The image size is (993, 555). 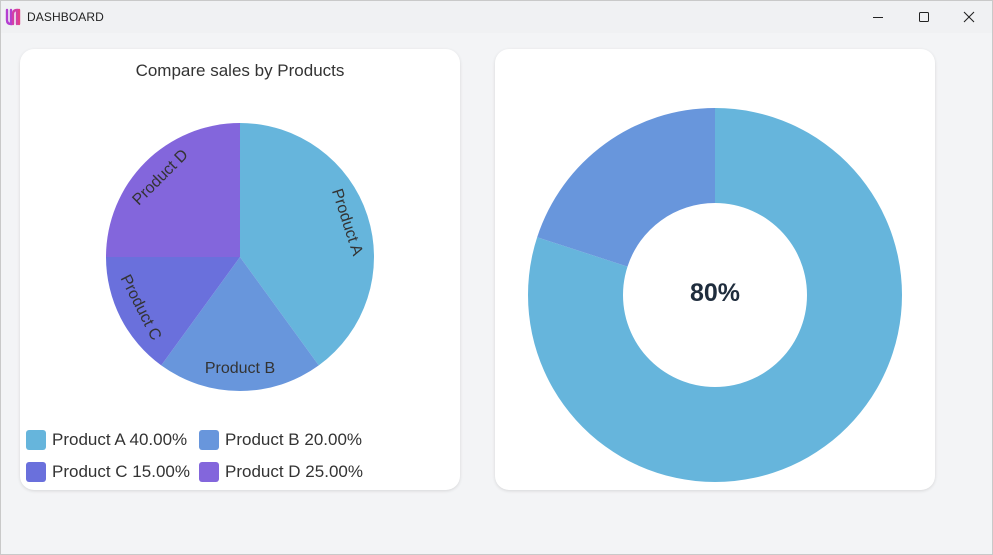 I want to click on legend-item-product-d: Product D 25.00%, so click(x=281, y=472).